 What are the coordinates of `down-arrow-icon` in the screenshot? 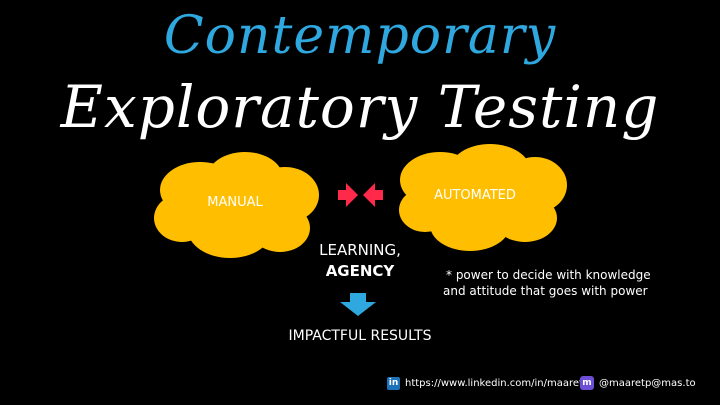 It's located at (358, 304).